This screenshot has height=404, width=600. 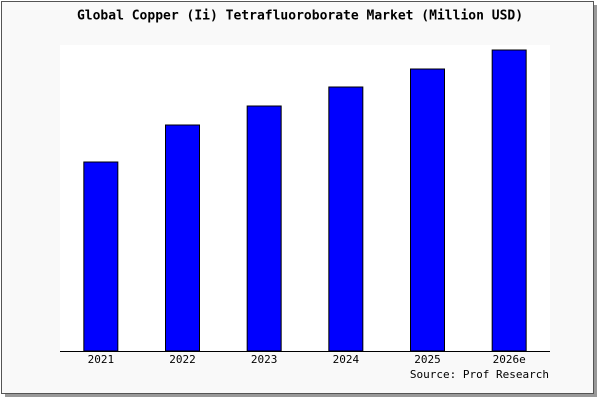 I want to click on x-tick-label: 2024, so click(x=346, y=359).